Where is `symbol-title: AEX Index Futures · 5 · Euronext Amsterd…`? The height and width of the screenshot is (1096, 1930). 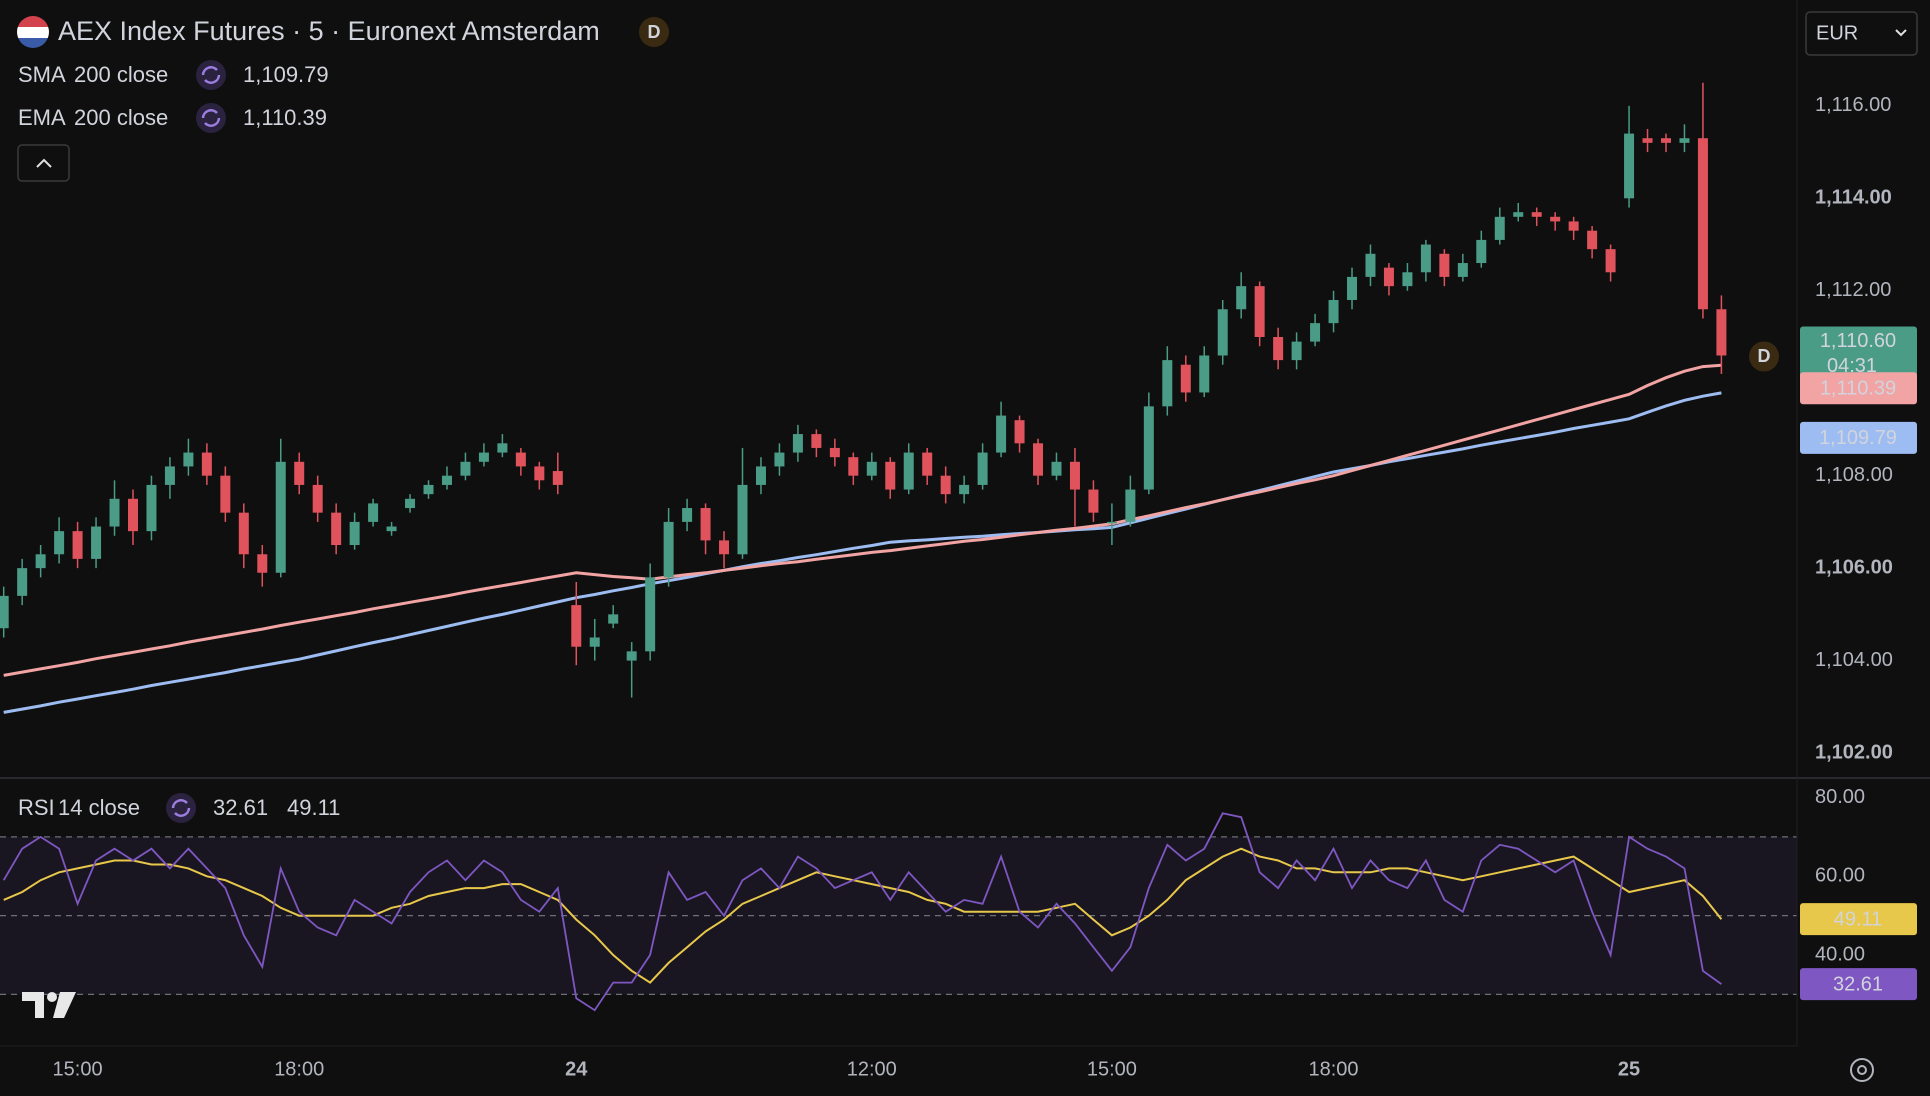
symbol-title: AEX Index Futures · 5 · Euronext Amsterd… is located at coordinates (329, 31).